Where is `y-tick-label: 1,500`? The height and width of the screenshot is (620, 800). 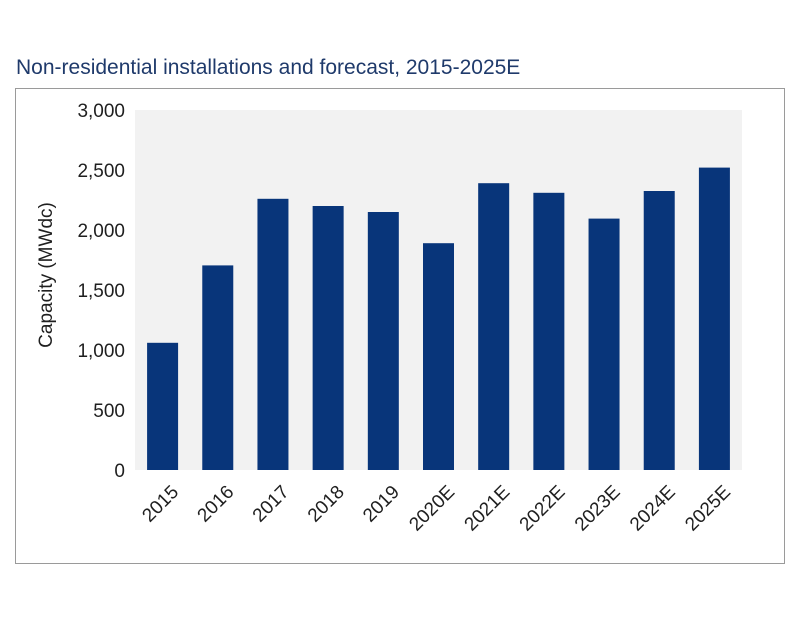
y-tick-label: 1,500 is located at coordinates (101, 291).